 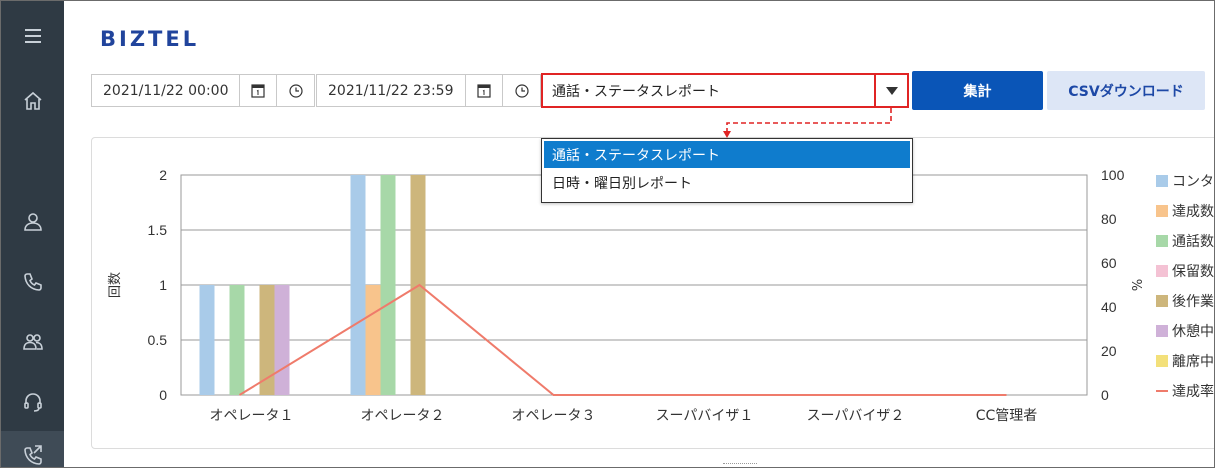 What do you see at coordinates (1109, 307) in the screenshot?
I see `y2-tick-label: 40` at bounding box center [1109, 307].